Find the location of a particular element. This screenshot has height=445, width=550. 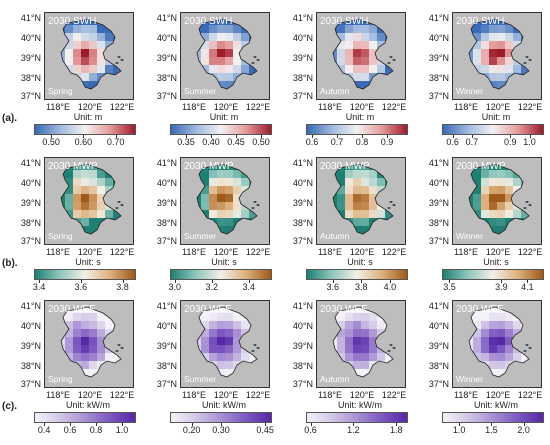

panel-title: 2030 MWP is located at coordinates (345, 166).